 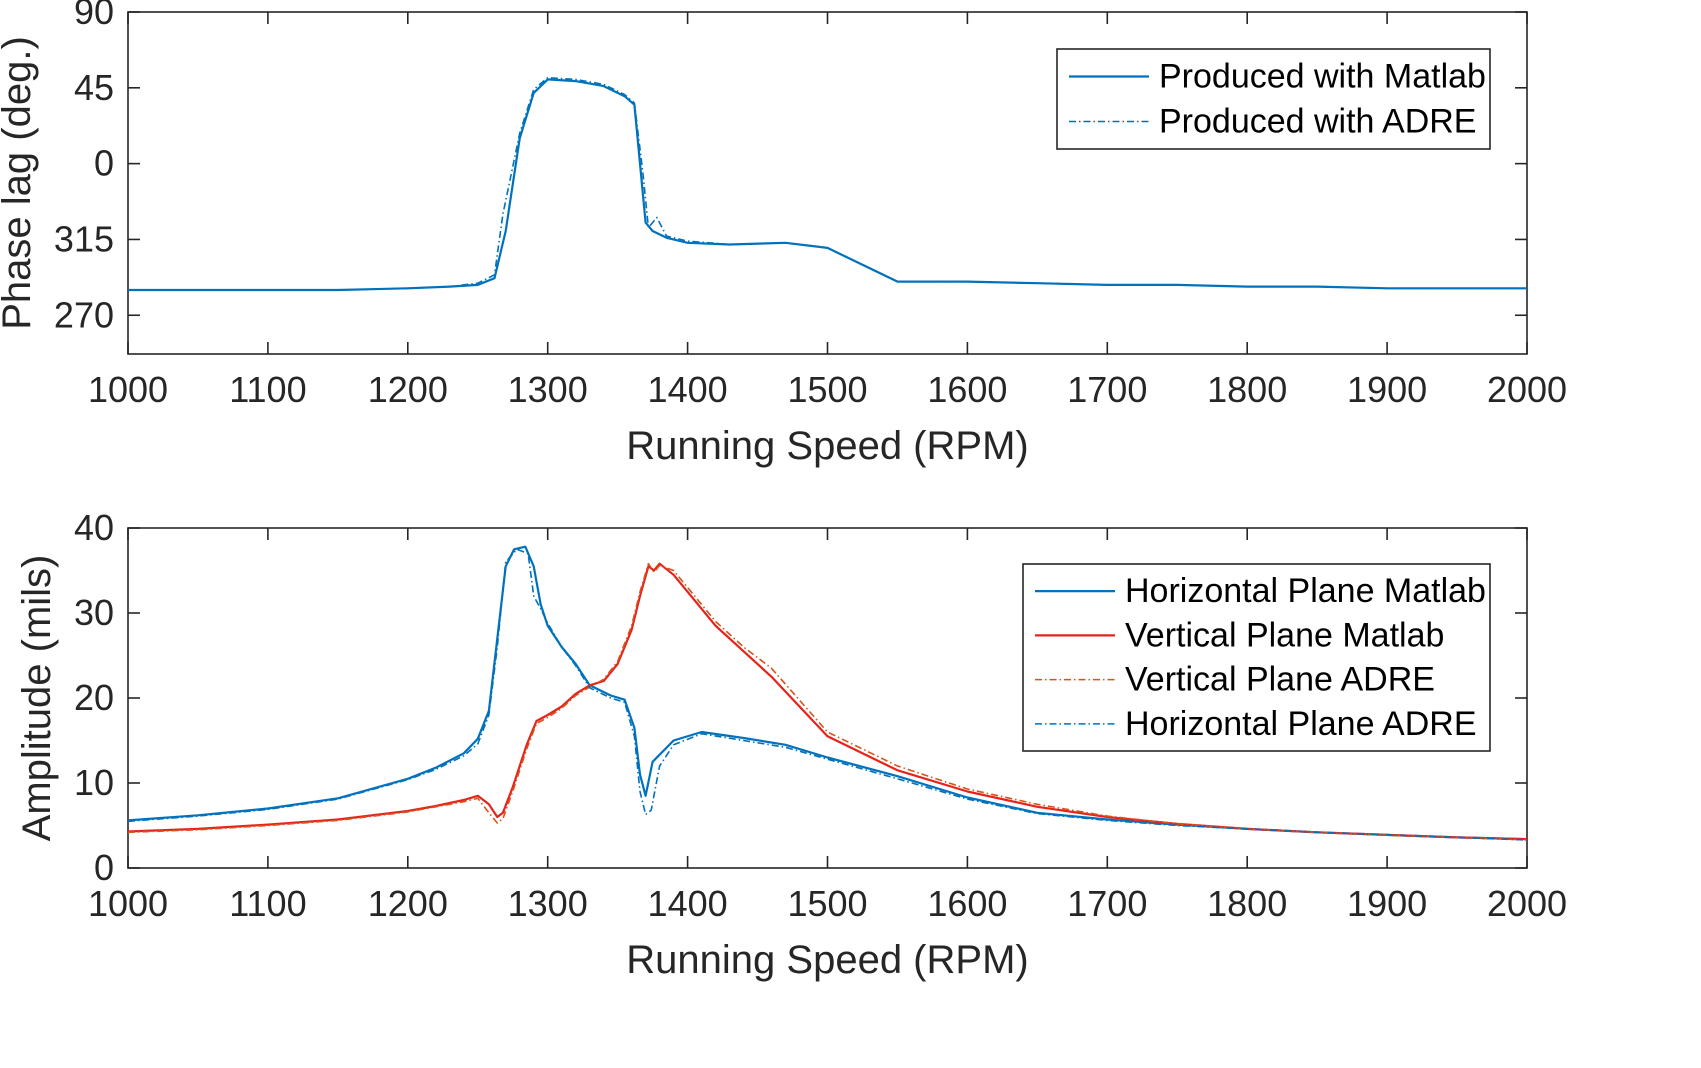 I want to click on legend-label: Vertical Plane Matlab, so click(x=1284, y=635).